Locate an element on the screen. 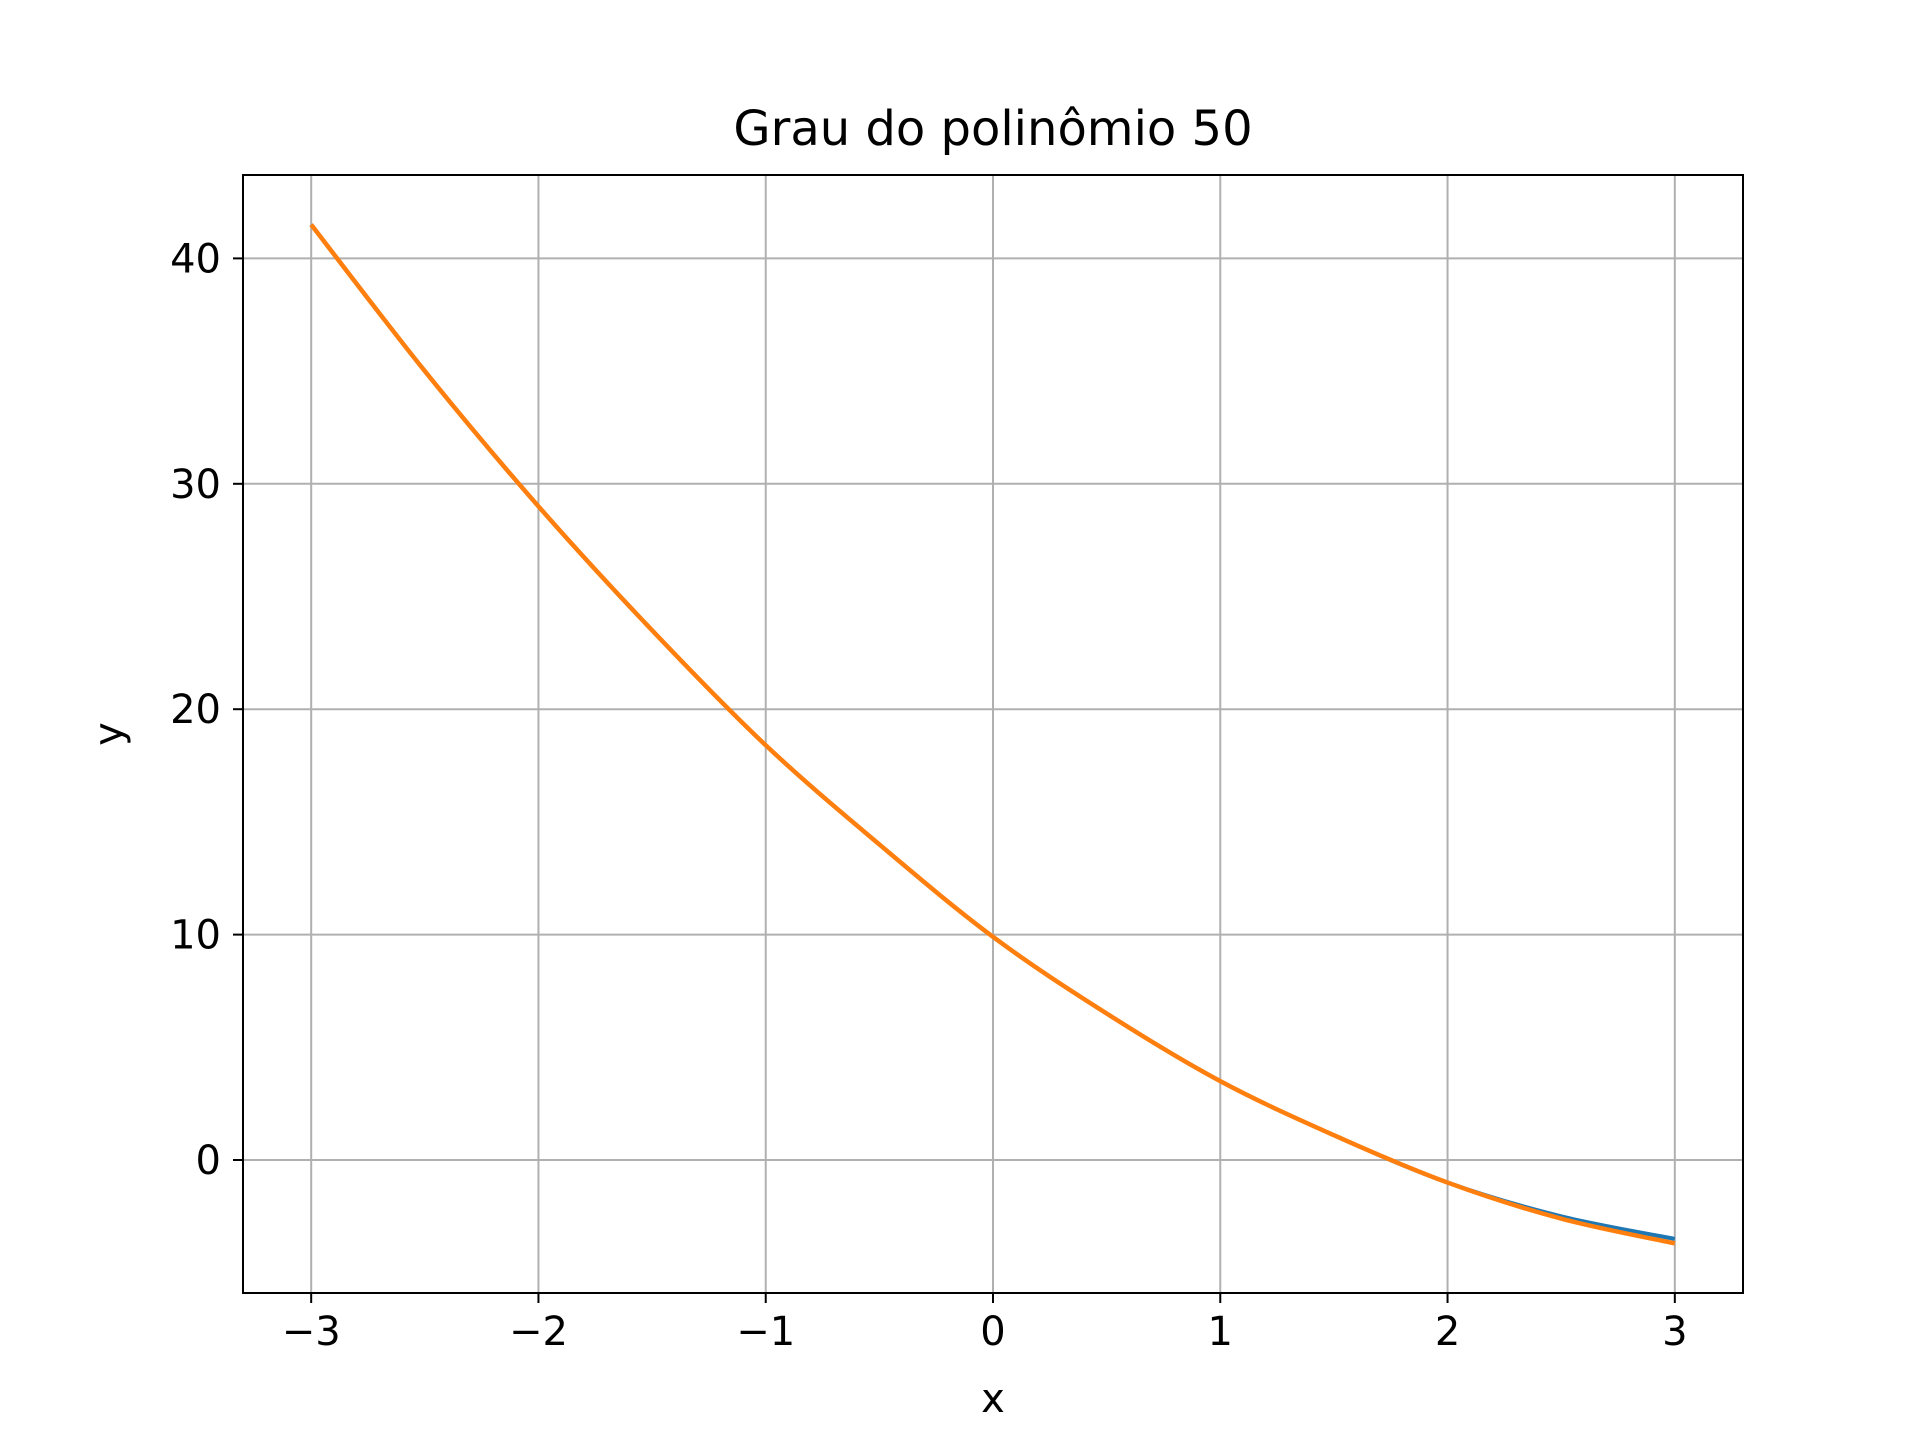 This screenshot has height=1440, width=1920. y-tick-label: 0 is located at coordinates (208, 1161).